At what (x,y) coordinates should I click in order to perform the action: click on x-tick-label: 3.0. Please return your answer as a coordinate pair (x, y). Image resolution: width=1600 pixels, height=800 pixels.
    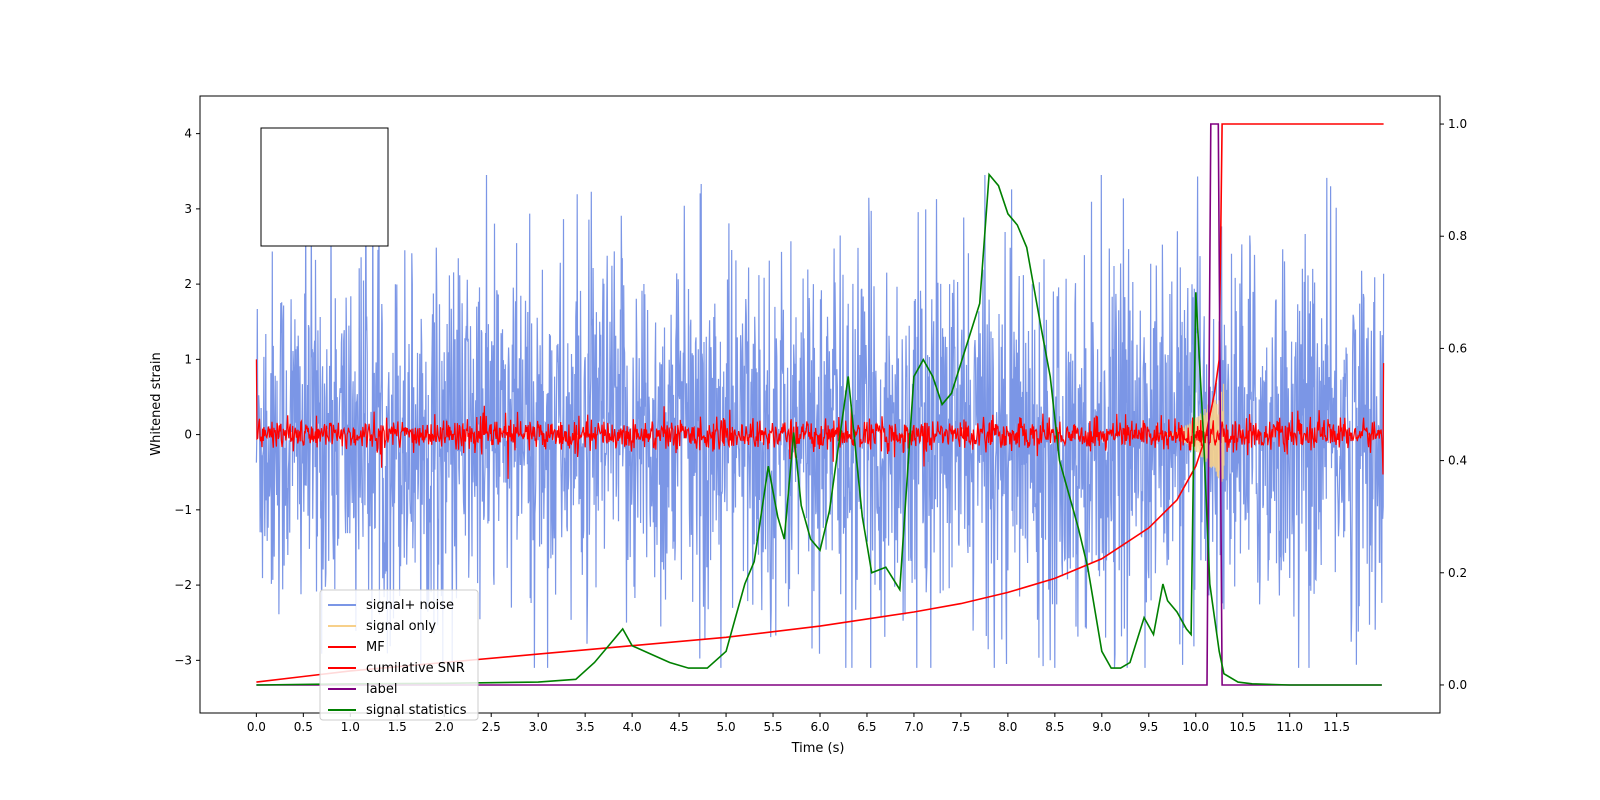
    Looking at the image, I should click on (538, 727).